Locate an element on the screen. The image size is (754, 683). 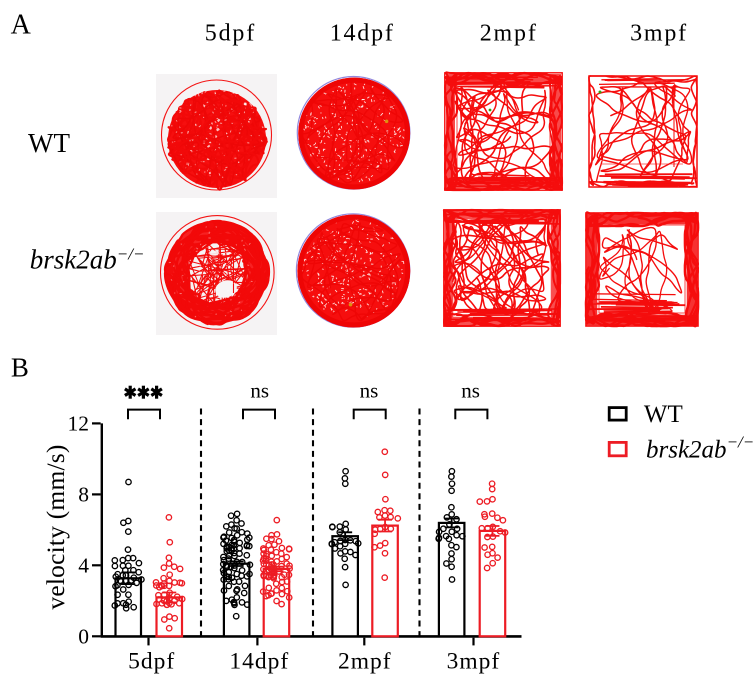
svg-text: 4 is located at coordinates (83, 566).